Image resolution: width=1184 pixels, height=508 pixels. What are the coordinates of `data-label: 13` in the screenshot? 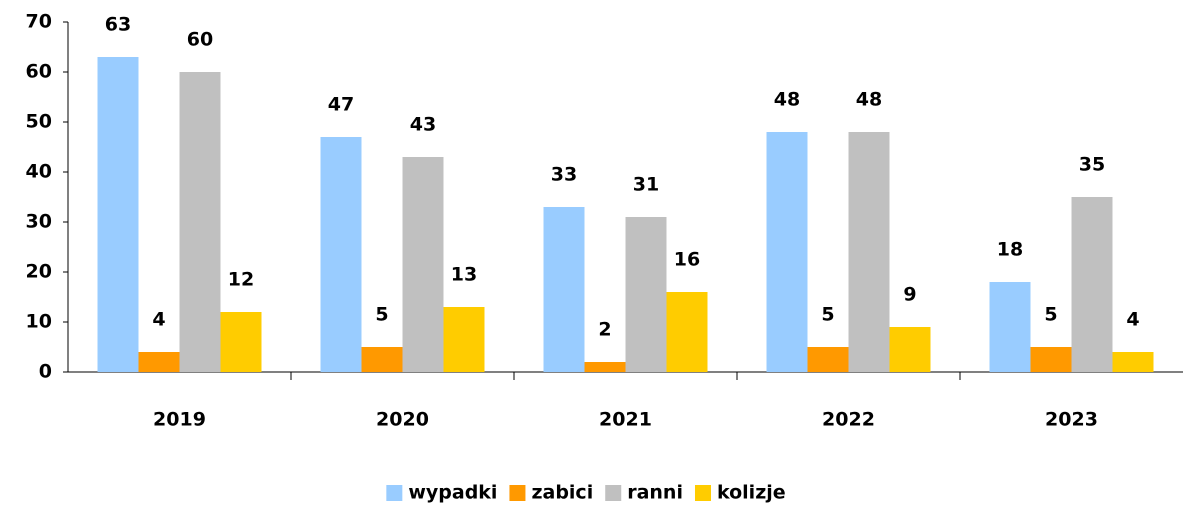 It's located at (464, 275).